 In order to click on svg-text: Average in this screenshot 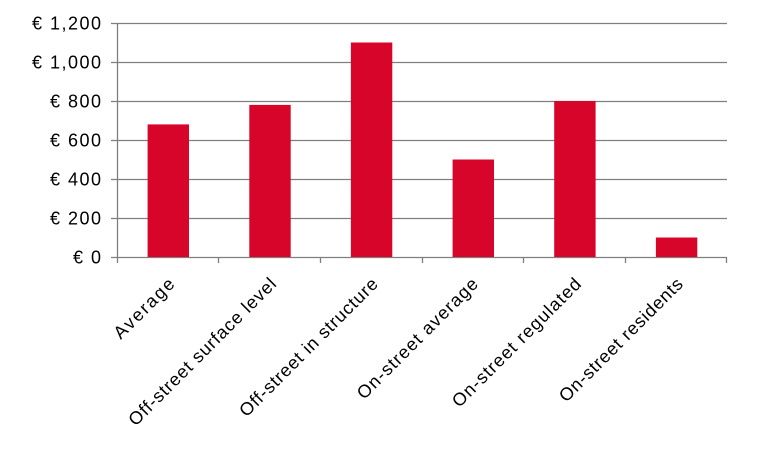, I will do `click(144, 308)`.